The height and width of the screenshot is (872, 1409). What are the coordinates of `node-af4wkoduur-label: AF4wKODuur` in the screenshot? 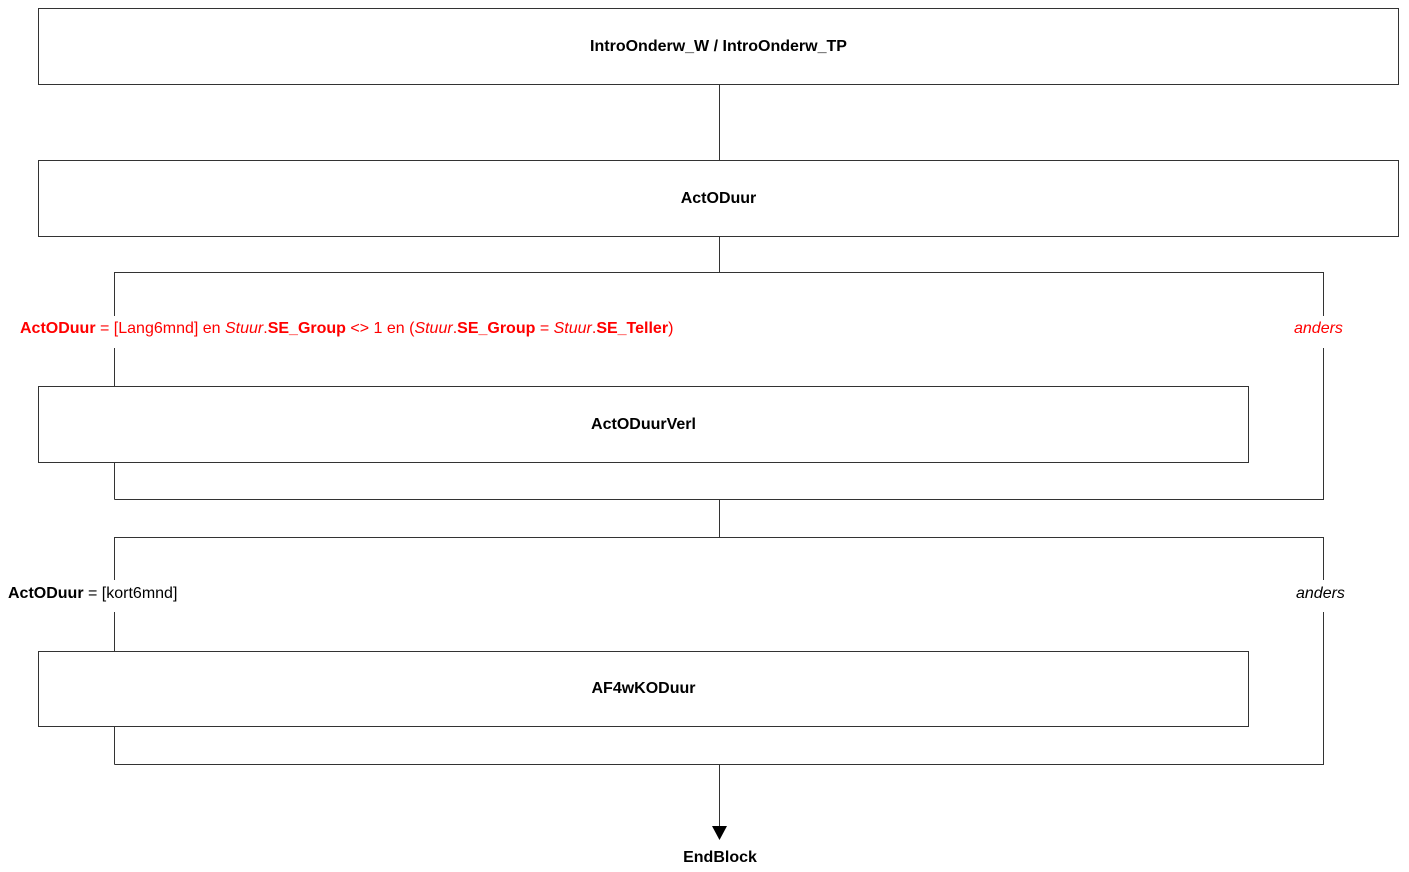 It's located at (643, 688).